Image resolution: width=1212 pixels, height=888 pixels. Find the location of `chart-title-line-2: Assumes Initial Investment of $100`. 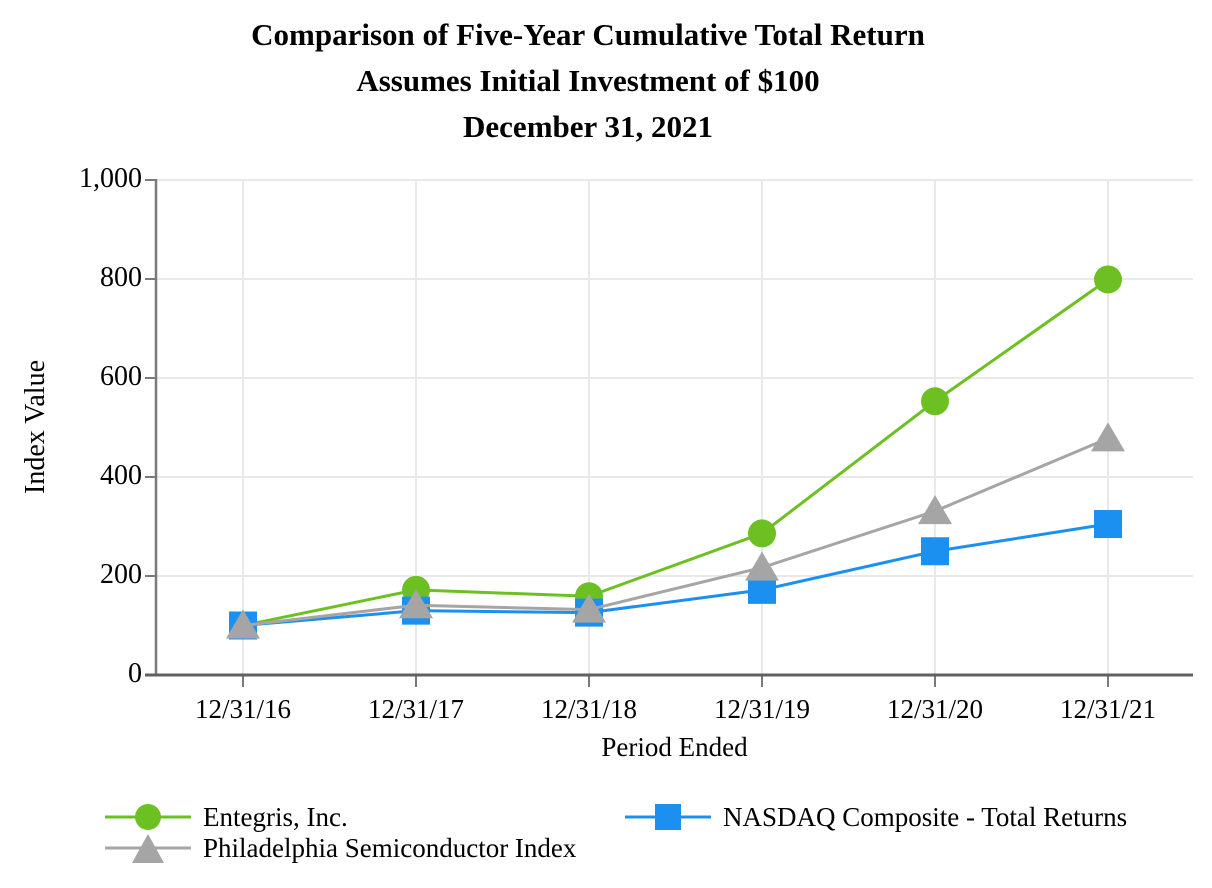

chart-title-line-2: Assumes Initial Investment of $100 is located at coordinates (588, 80).